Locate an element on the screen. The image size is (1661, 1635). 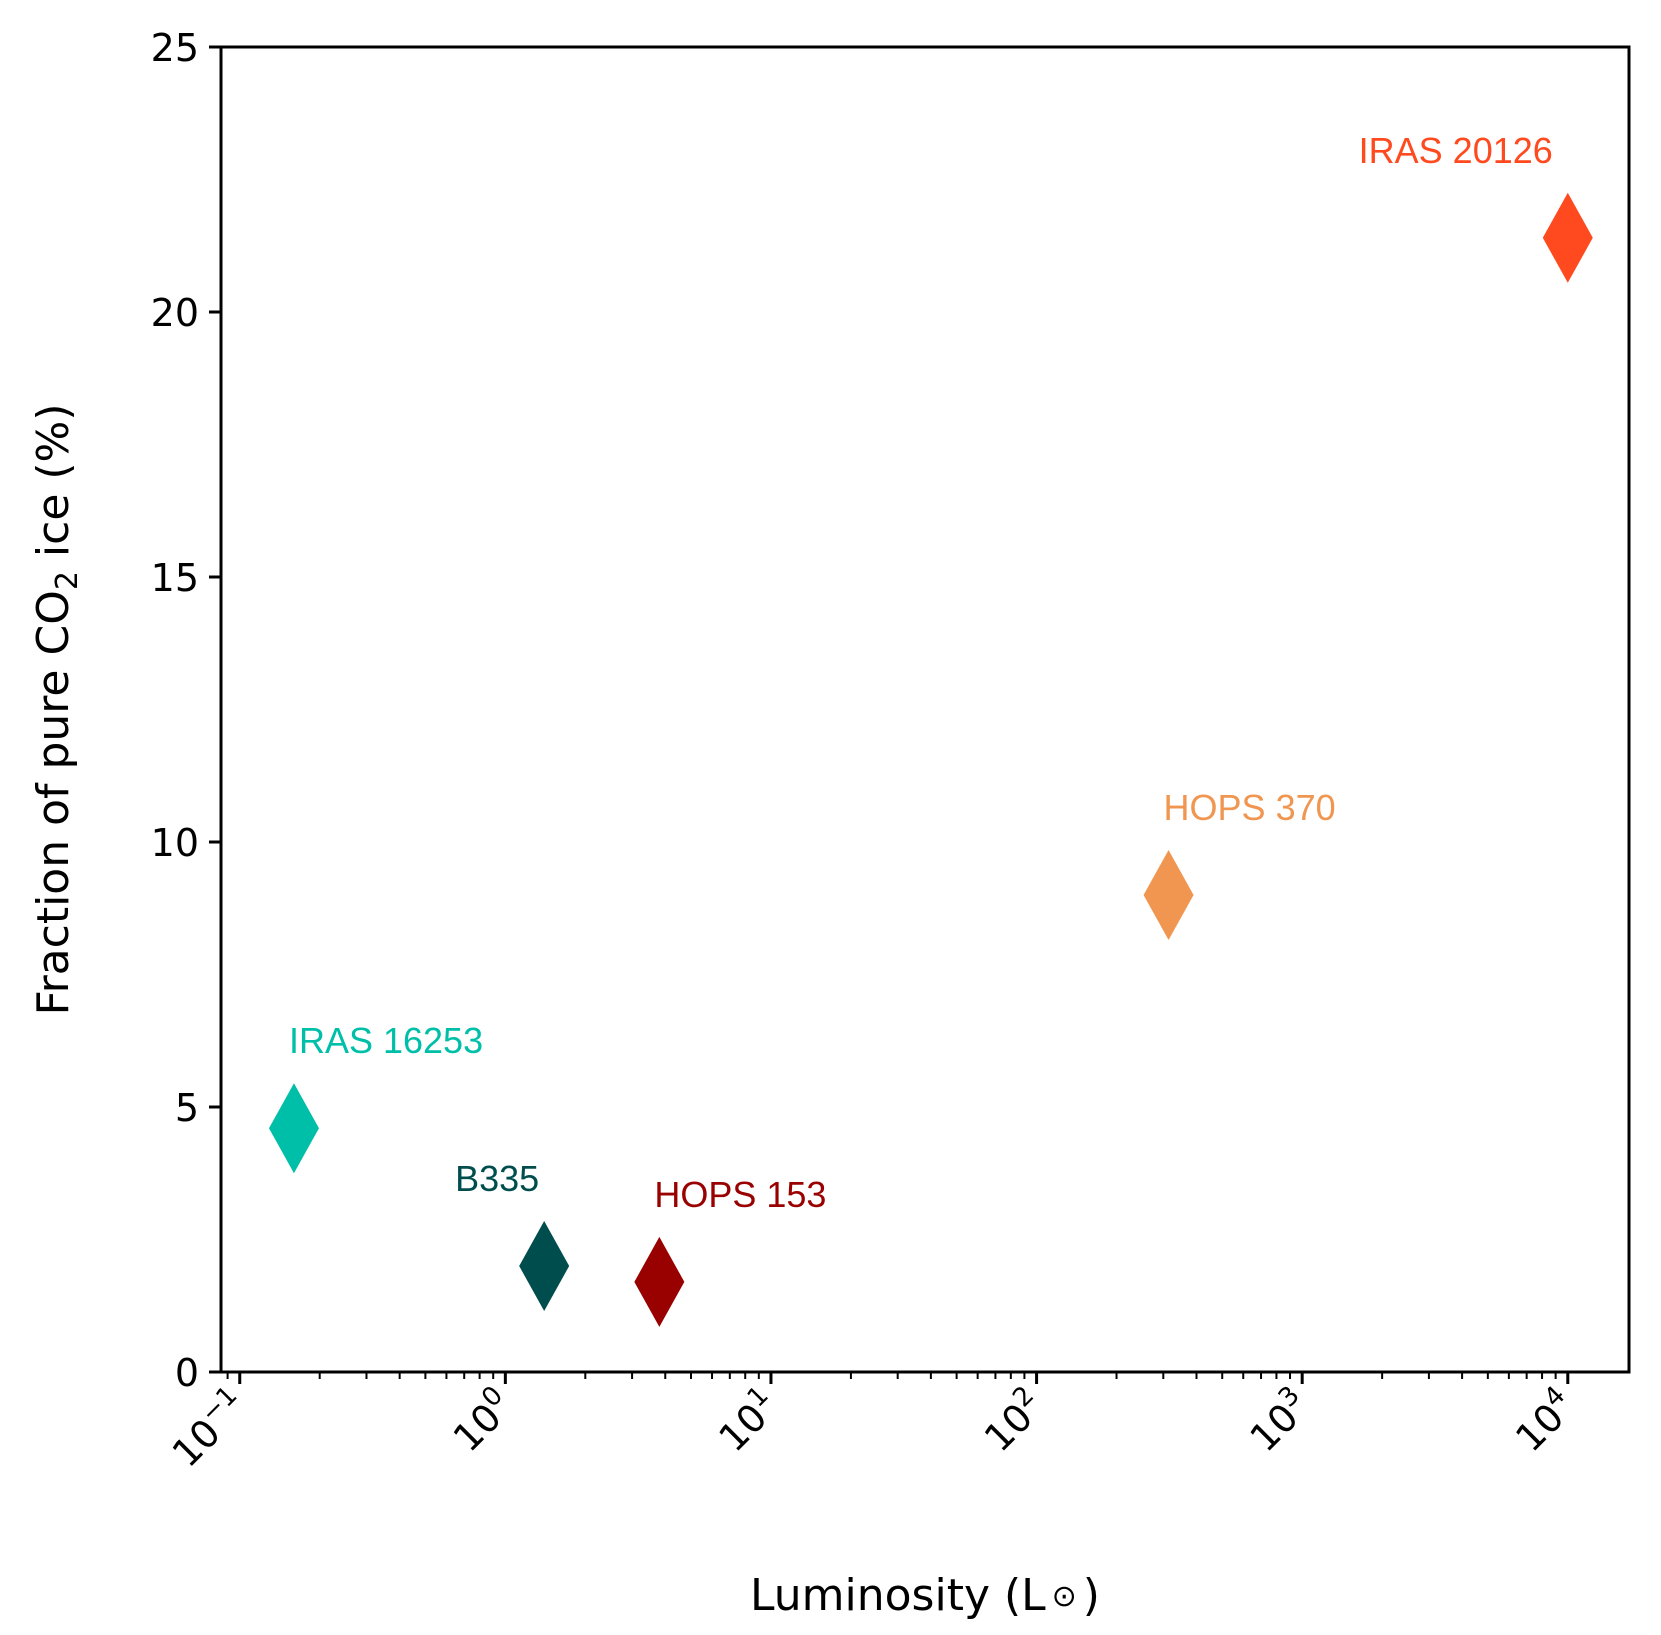
data-point-label: IRAS 16253 is located at coordinates (386, 1040).